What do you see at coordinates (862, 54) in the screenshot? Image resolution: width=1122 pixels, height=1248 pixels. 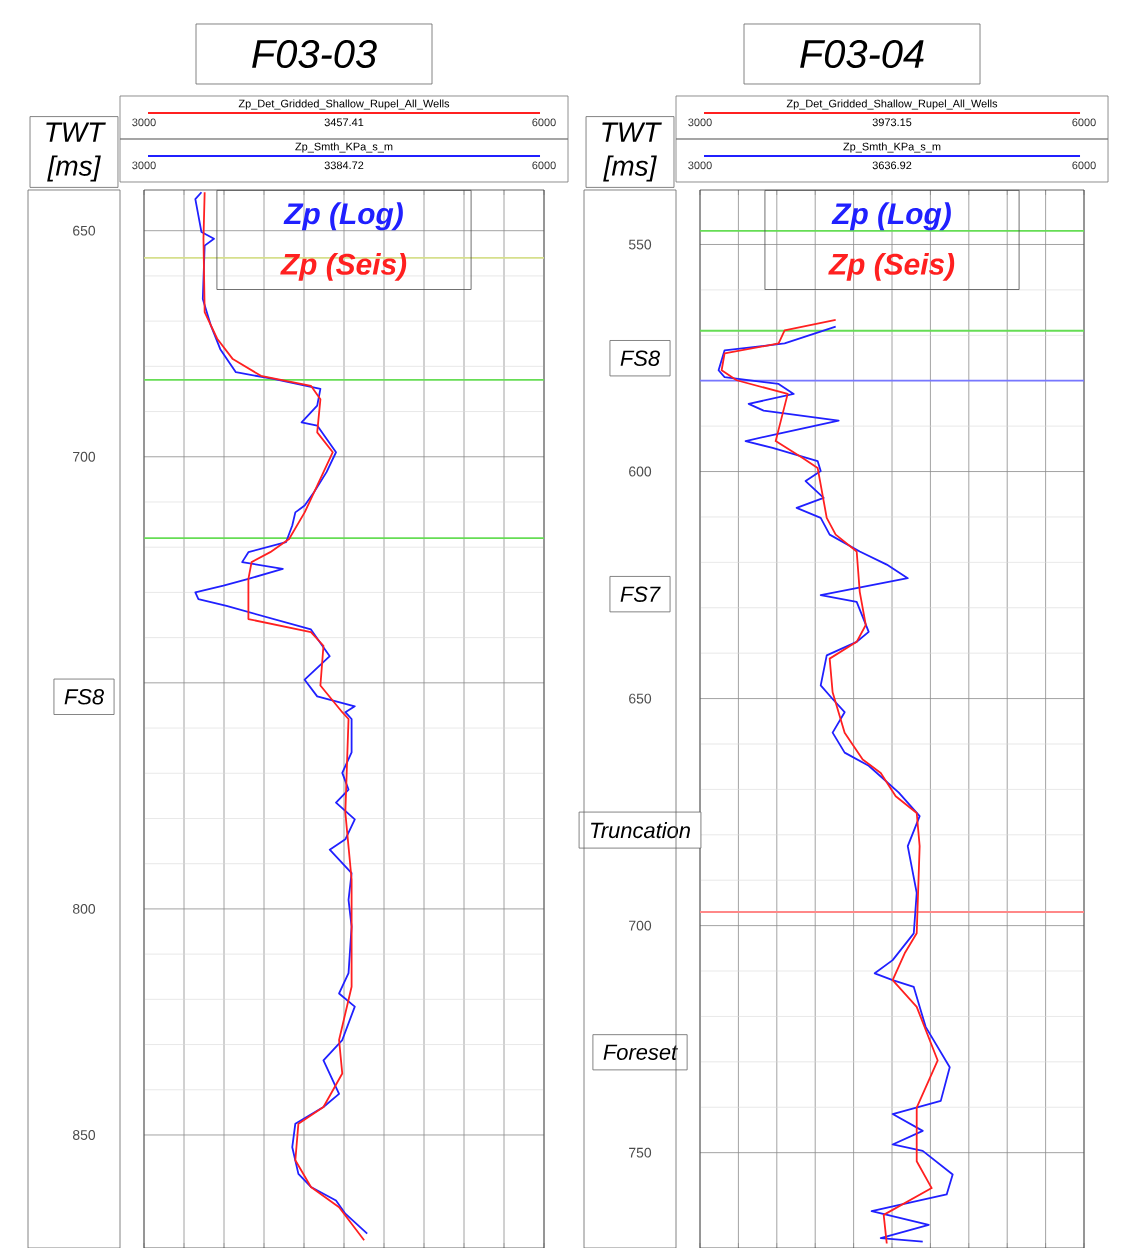 I see `chart-title: F03-04` at bounding box center [862, 54].